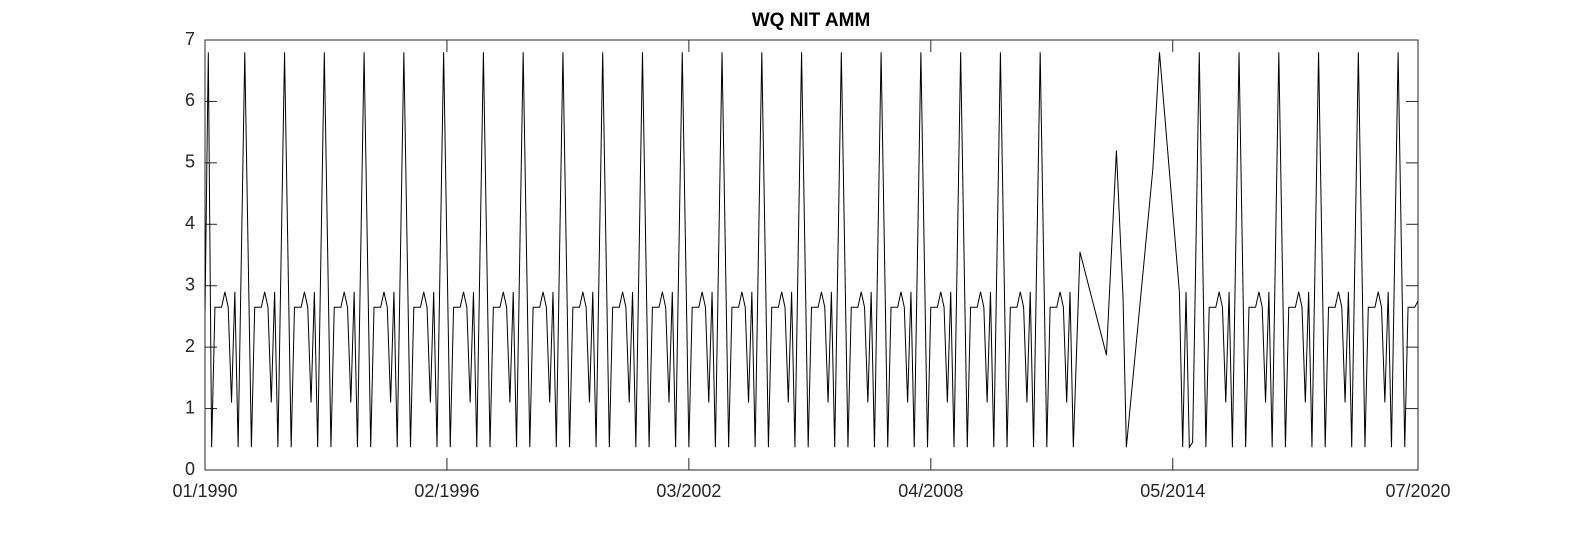 Image resolution: width=1591 pixels, height=536 pixels. What do you see at coordinates (190, 469) in the screenshot?
I see `y-tick-label: 0` at bounding box center [190, 469].